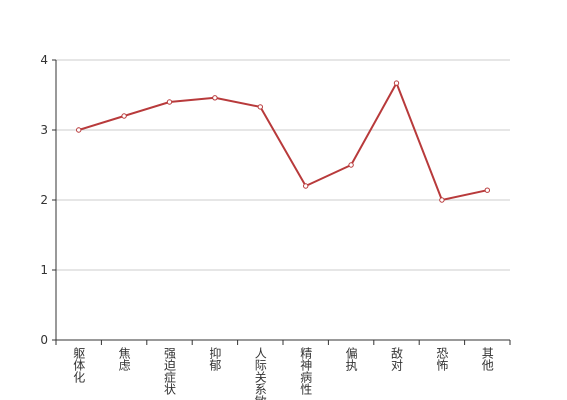 Image resolution: width=567 pixels, height=400 pixels. Describe the element at coordinates (44, 340) in the screenshot. I see `y-tick-label: 0` at that location.